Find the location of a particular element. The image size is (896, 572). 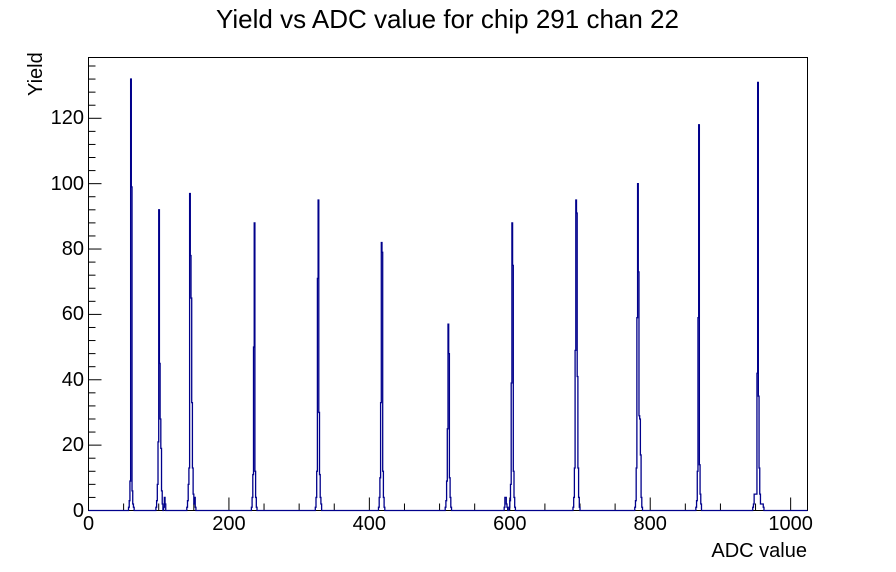

x-tick-label: 400 is located at coordinates (369, 524).